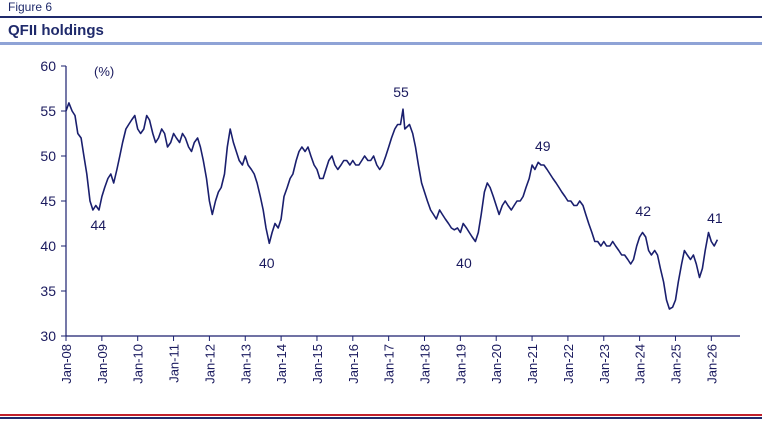 The width and height of the screenshot is (762, 425). Describe the element at coordinates (317, 364) in the screenshot. I see `x-tick-label: Jan-15` at that location.